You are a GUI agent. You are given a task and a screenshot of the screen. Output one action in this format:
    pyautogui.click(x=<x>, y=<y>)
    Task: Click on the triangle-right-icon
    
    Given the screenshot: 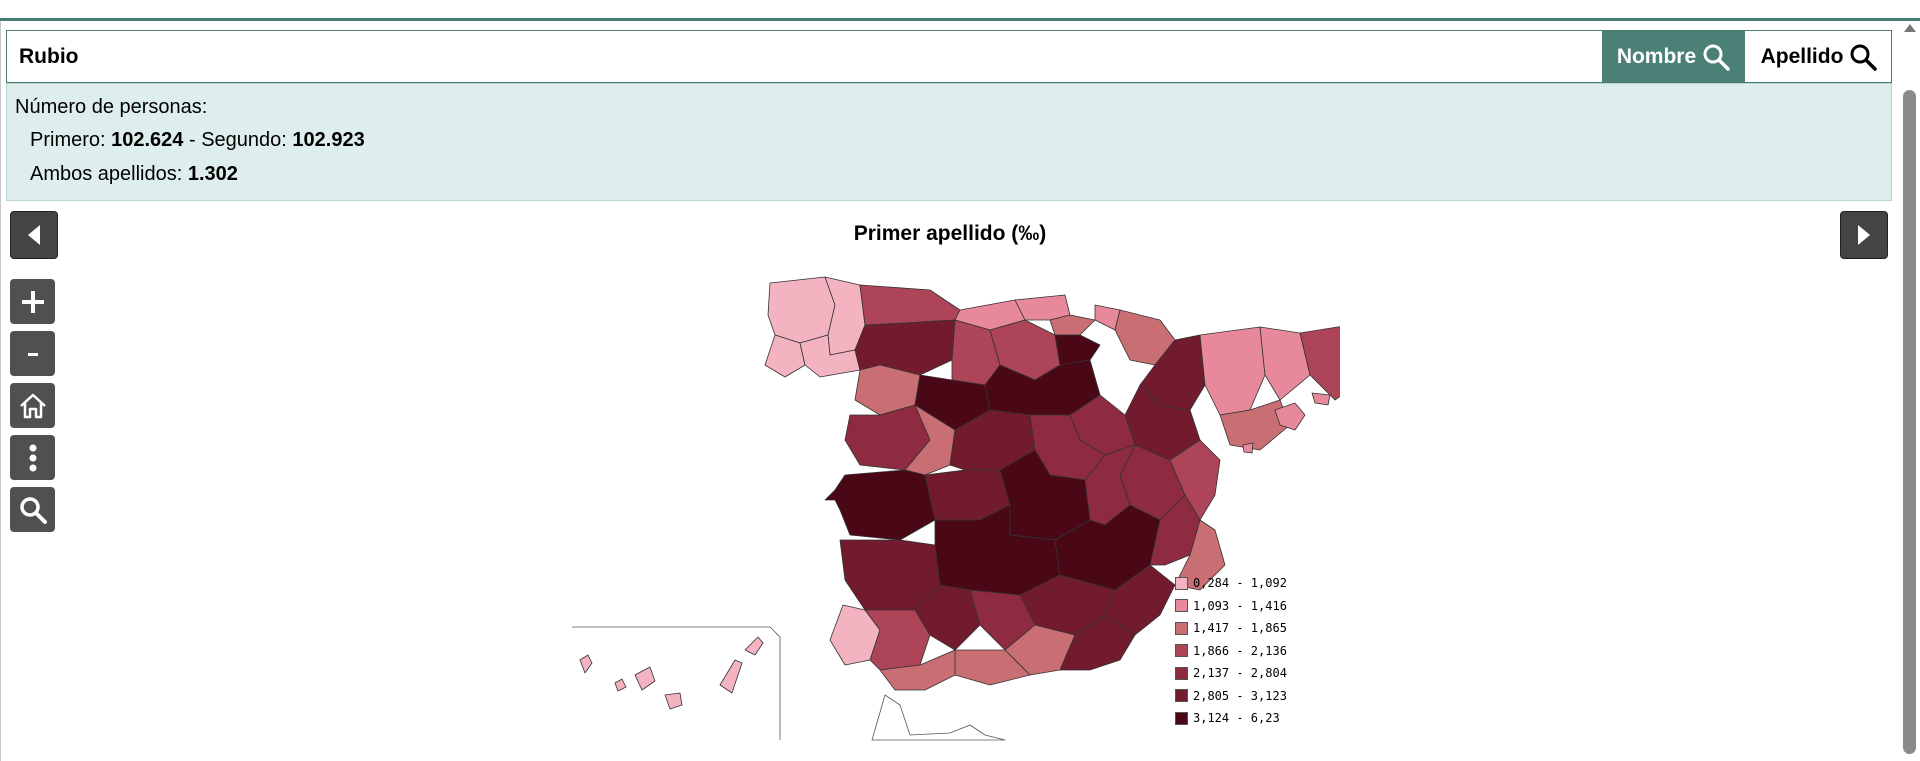 What is the action you would take?
    pyautogui.click(x=1864, y=235)
    